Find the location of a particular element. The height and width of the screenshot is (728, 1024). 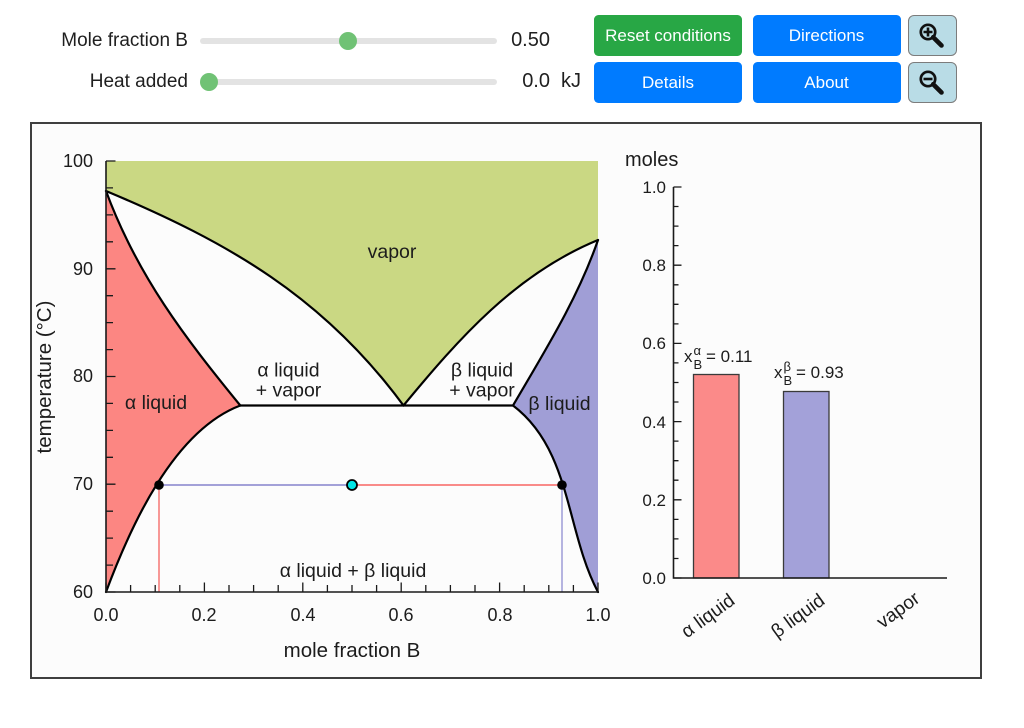

svg-text: = 0.11 is located at coordinates (729, 356).